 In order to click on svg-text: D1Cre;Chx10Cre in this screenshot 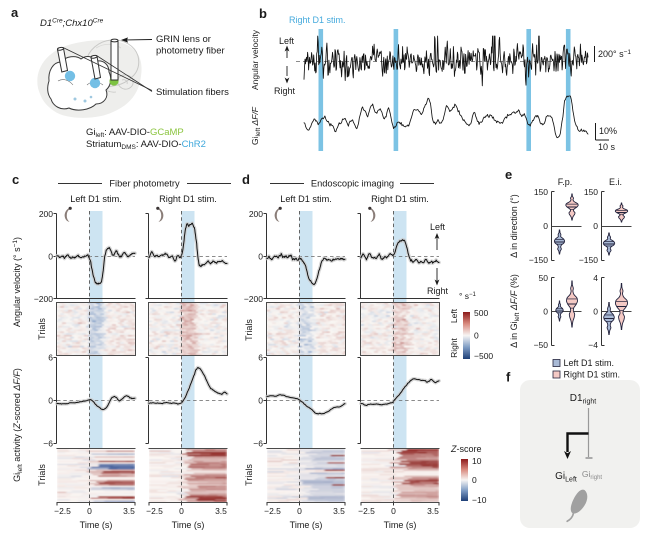, I will do `click(72, 24)`.